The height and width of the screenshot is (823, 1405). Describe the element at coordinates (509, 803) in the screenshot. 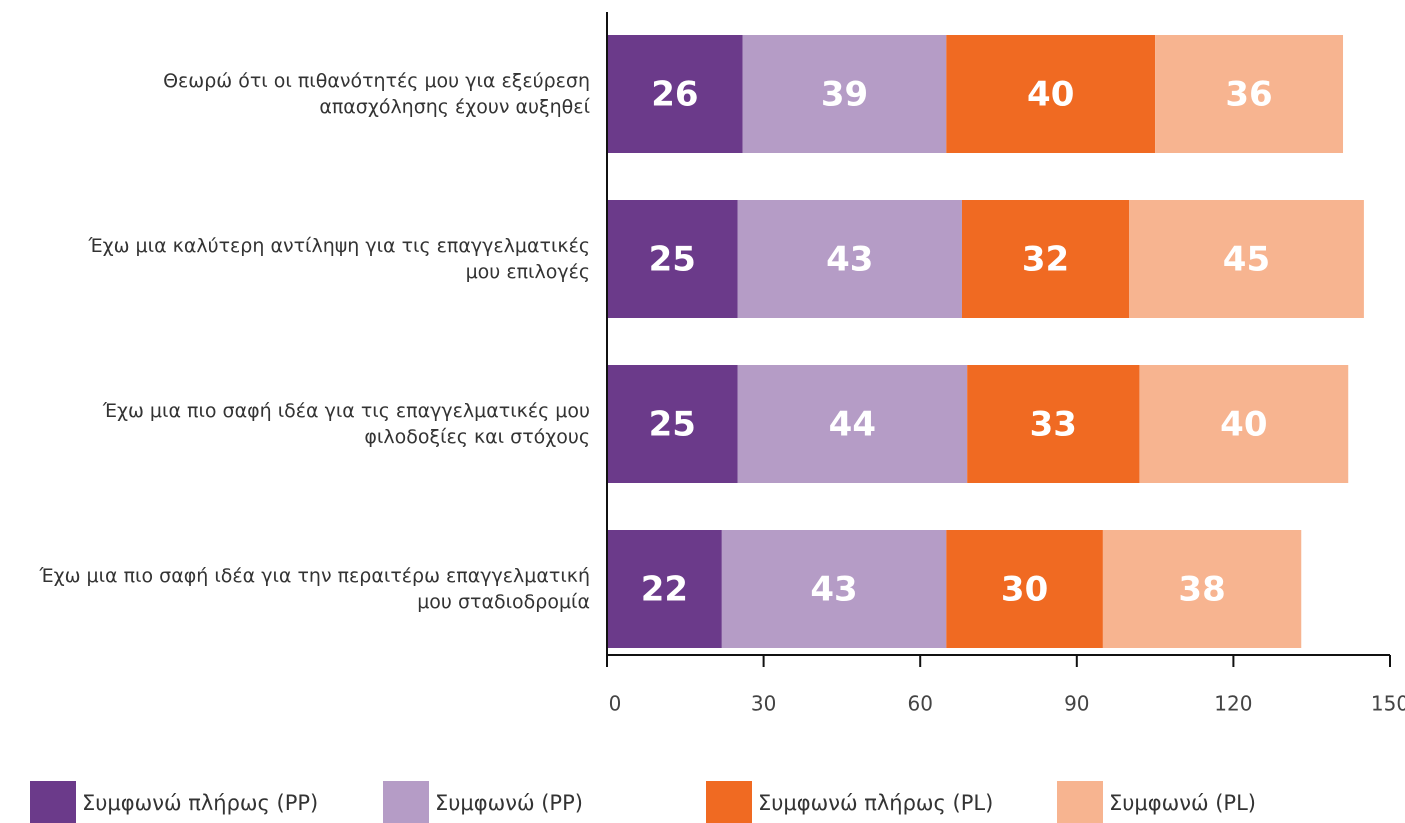

I see `legend-label: Συμφωνώ (PP)` at that location.